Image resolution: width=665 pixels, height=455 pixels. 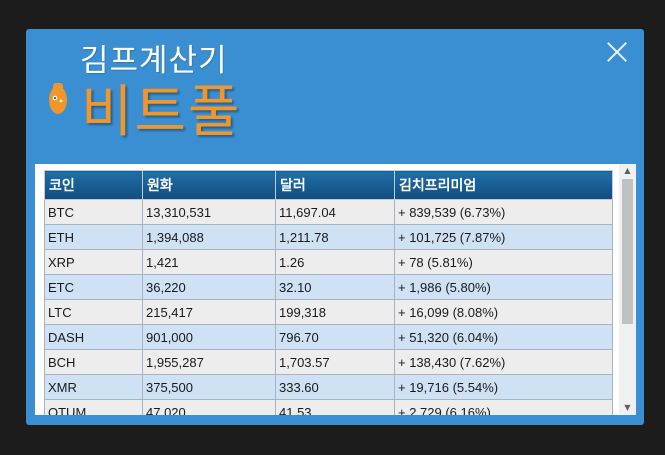 I want to click on column-header-krw: 원화, so click(x=209, y=185).